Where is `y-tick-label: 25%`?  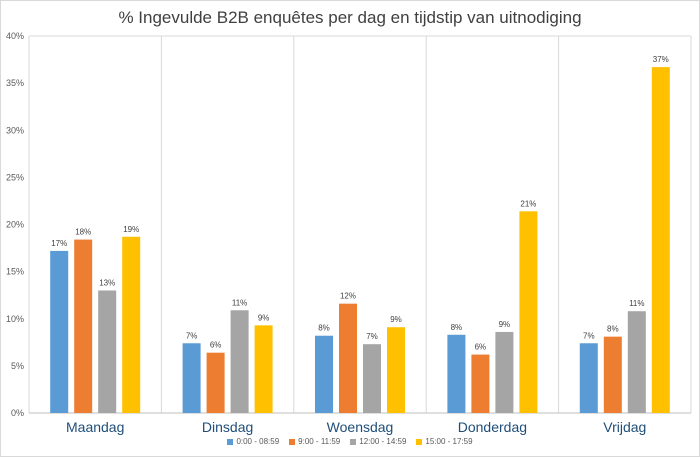 y-tick-label: 25% is located at coordinates (15, 177).